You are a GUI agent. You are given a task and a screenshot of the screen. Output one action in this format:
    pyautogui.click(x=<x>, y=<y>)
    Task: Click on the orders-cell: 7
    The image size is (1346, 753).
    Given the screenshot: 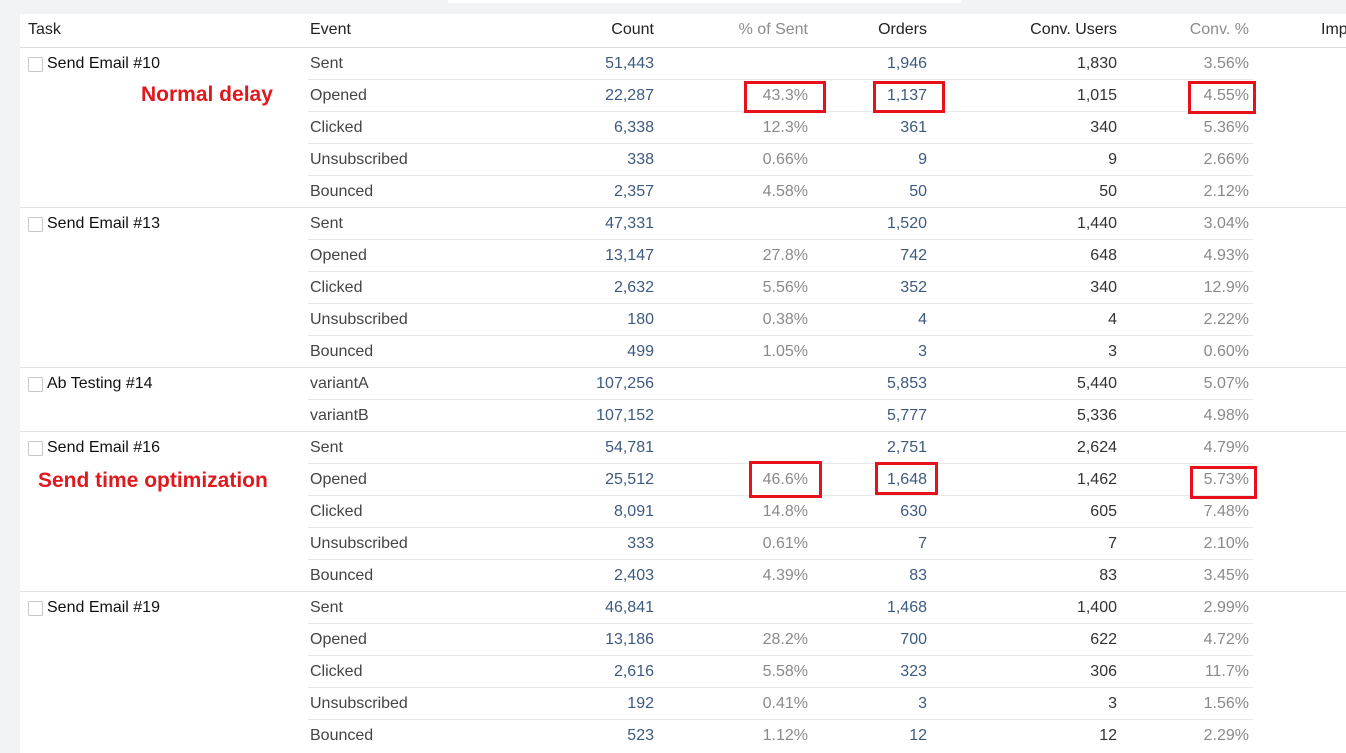 What is the action you would take?
    pyautogui.click(x=922, y=543)
    